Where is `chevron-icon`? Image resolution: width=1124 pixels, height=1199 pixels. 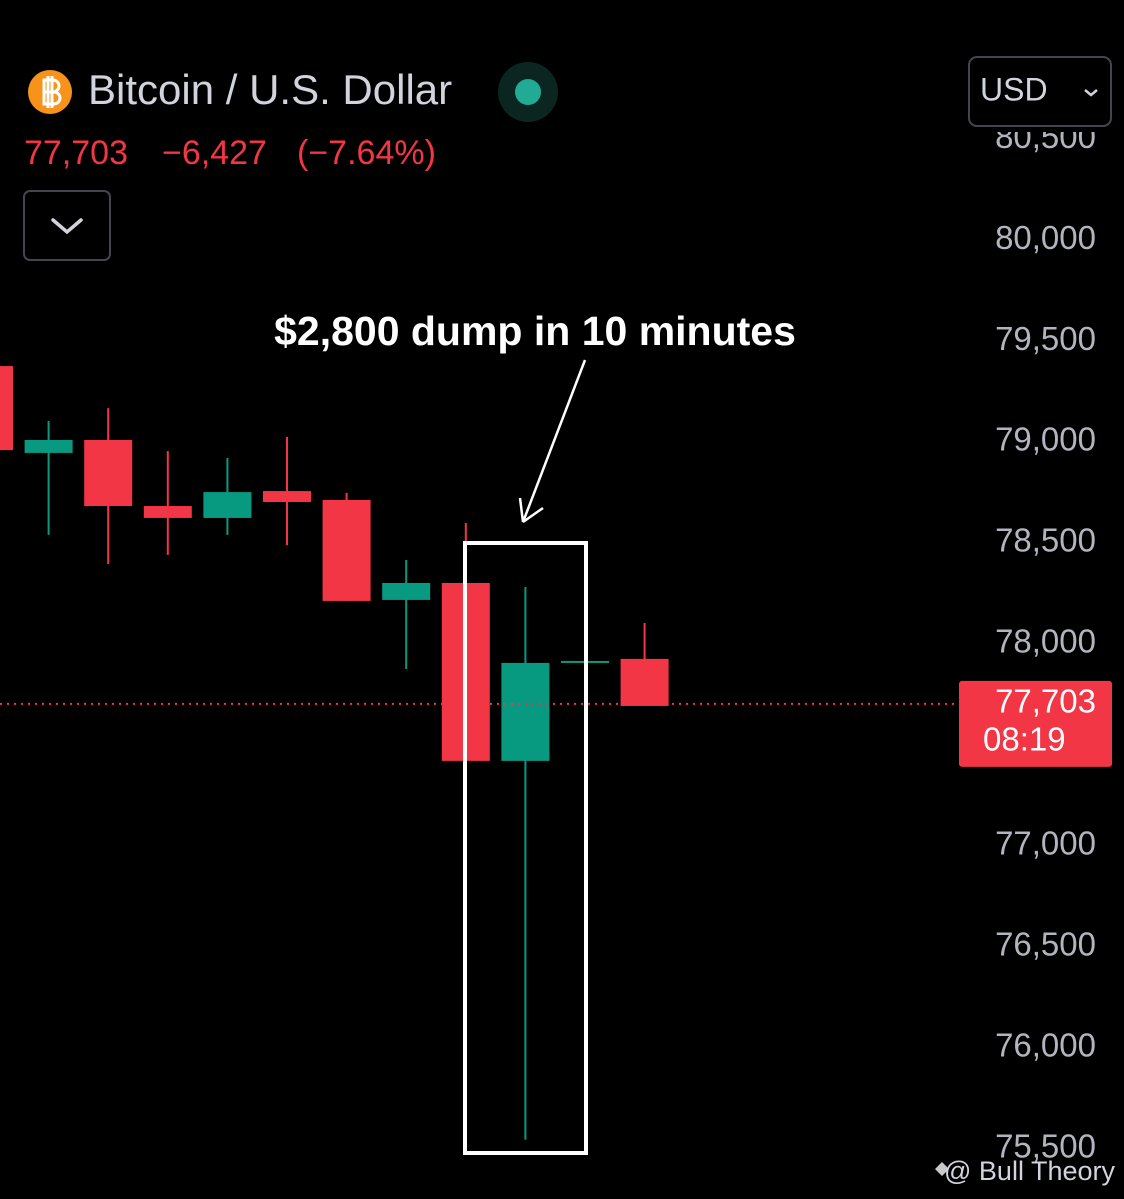 chevron-icon is located at coordinates (67, 226).